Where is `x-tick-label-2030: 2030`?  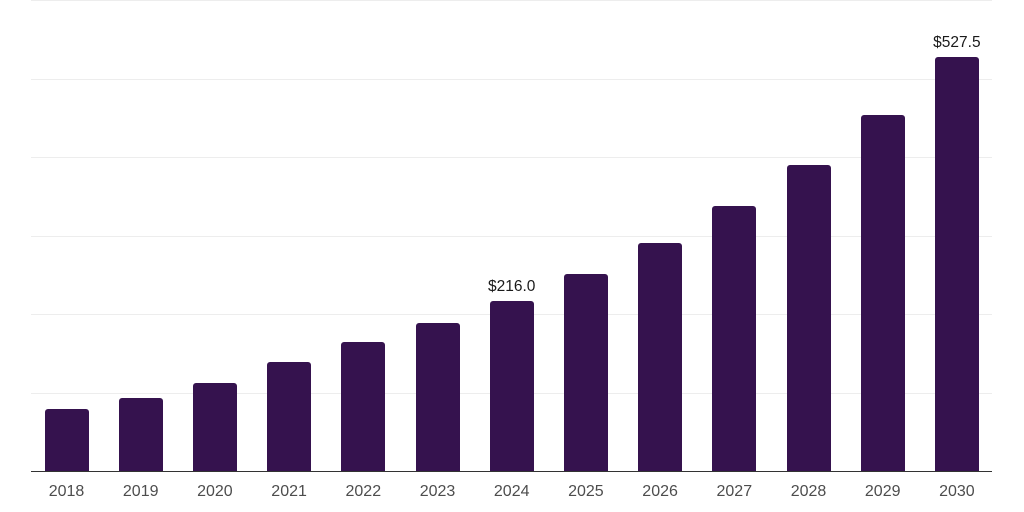 x-tick-label-2030: 2030 is located at coordinates (957, 491).